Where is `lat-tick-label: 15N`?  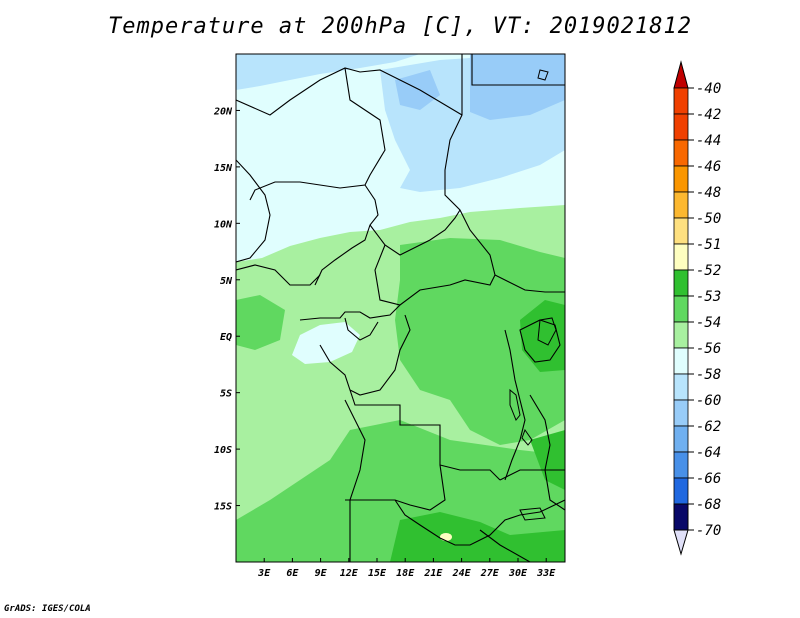 lat-tick-label: 15N is located at coordinates (223, 168).